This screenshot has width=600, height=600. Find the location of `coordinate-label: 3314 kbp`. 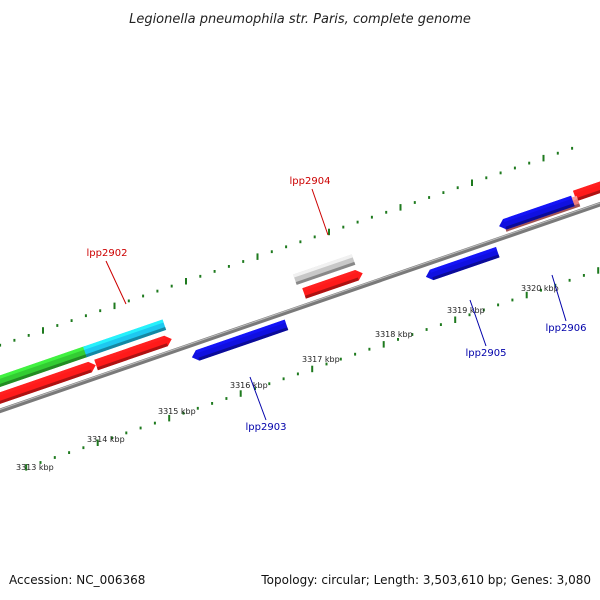

coordinate-label: 3314 kbp is located at coordinates (106, 439).